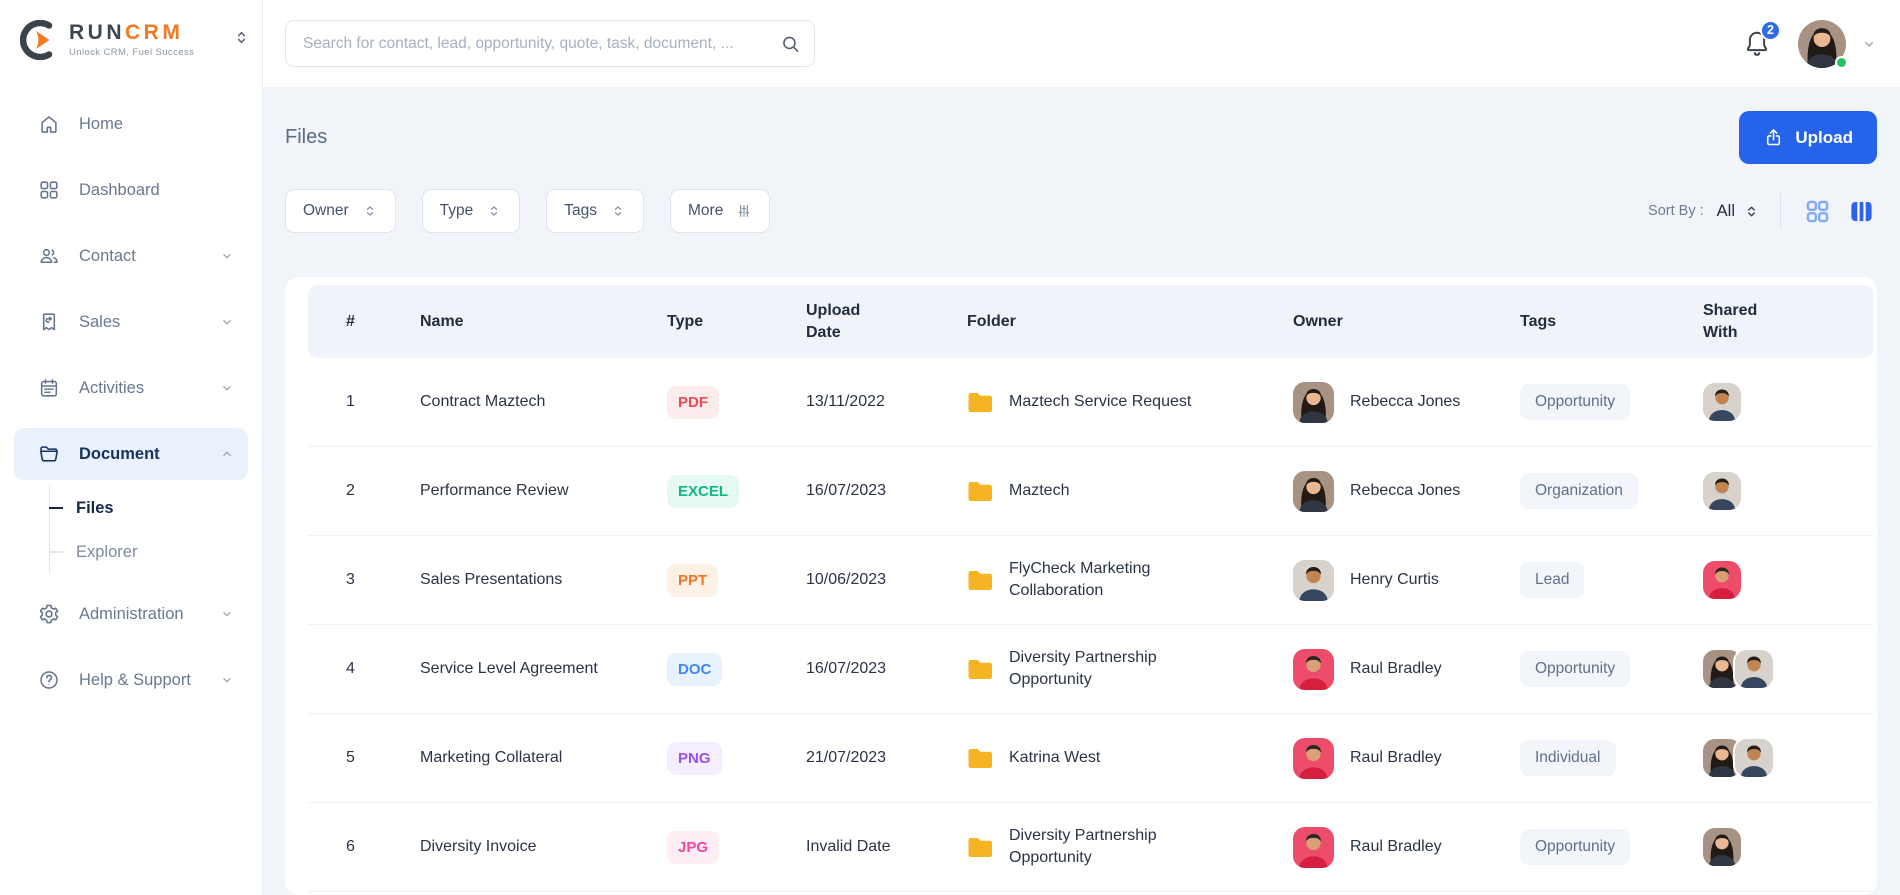 This screenshot has width=1900, height=895. I want to click on sidebar-item-administration: Administration, so click(131, 614).